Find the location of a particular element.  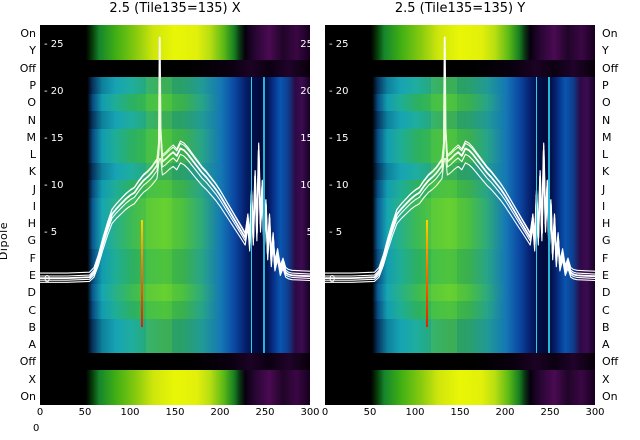

heatmap-row-a is located at coordinates (460, 344).